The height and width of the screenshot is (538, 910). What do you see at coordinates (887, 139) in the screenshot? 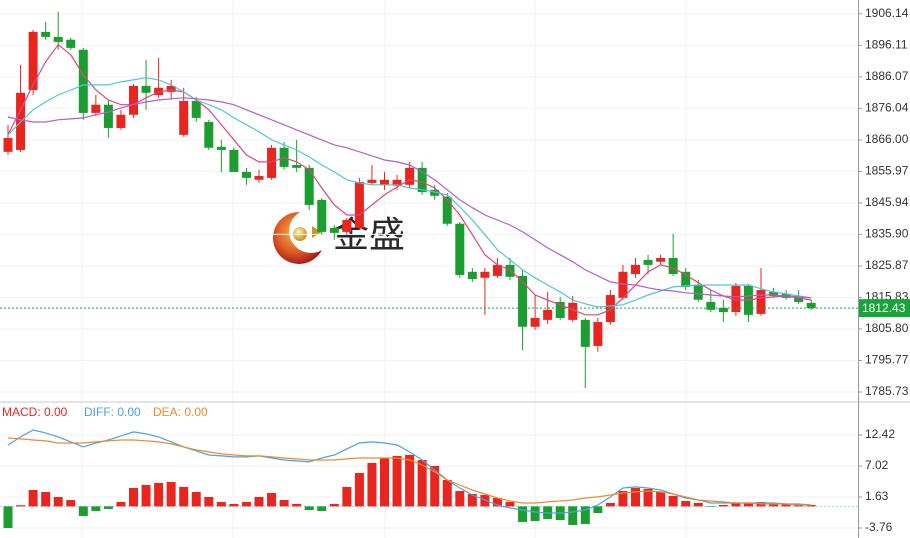
I see `y-tick-label: 1866.00` at bounding box center [887, 139].